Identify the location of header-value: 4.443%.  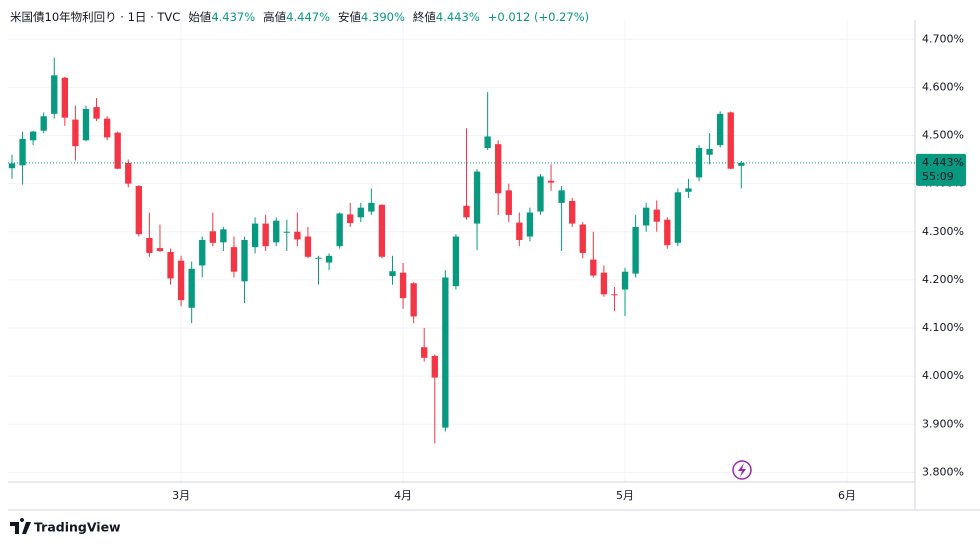
(458, 17).